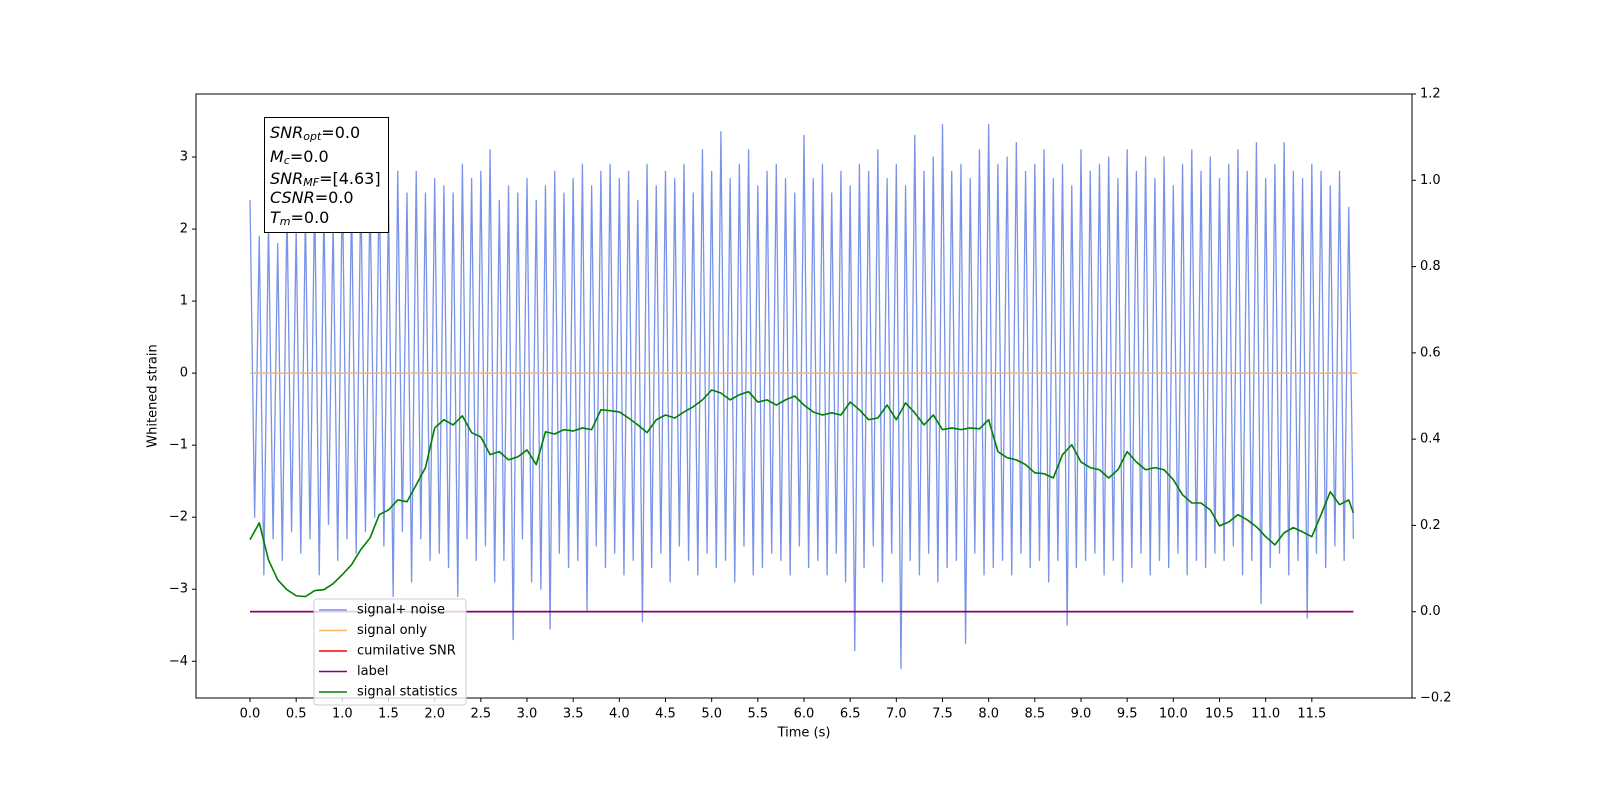  I want to click on x-tick-label: 5.5, so click(757, 714).